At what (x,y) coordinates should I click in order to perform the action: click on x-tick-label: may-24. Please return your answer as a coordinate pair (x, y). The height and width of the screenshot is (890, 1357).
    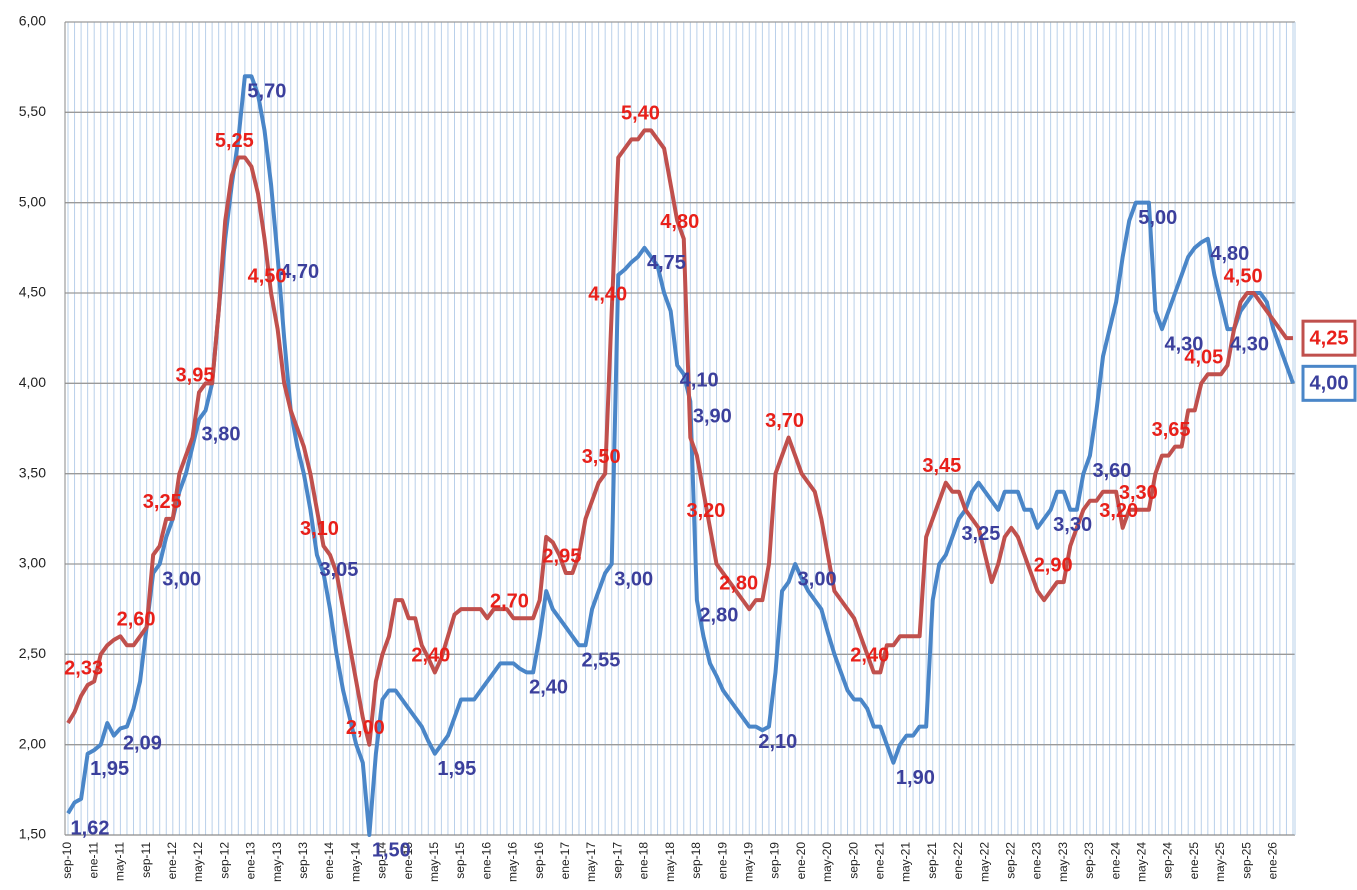
    Looking at the image, I should click on (1142, 862).